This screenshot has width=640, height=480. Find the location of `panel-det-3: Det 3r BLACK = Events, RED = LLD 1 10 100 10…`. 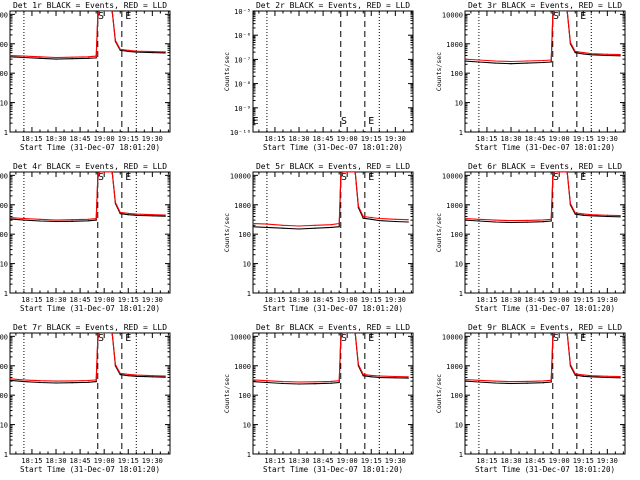

panel-det-3: Det 3r BLACK = Events, RED = LLD 1 10 100 10… is located at coordinates (530, 76).